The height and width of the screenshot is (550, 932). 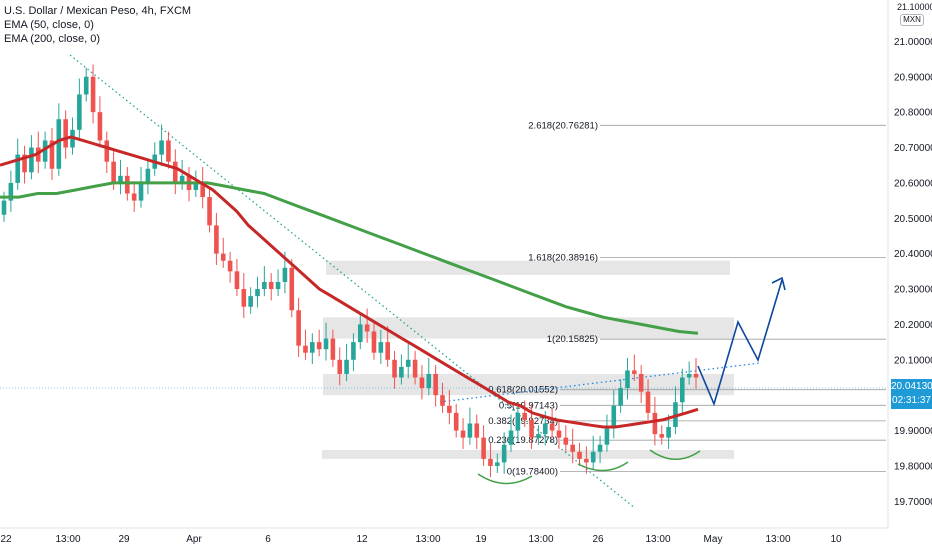 What do you see at coordinates (572, 339) in the screenshot?
I see `fib-label: 1(20.15825)` at bounding box center [572, 339].